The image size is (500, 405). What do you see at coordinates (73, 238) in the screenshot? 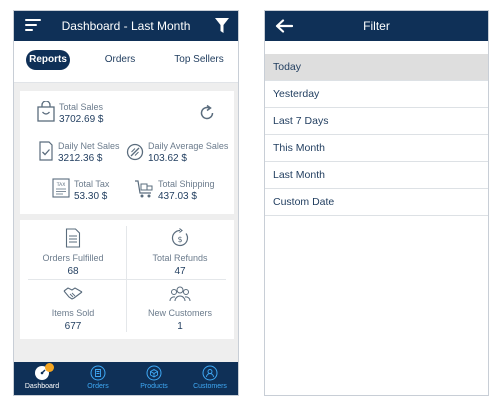
I see `document-icon` at bounding box center [73, 238].